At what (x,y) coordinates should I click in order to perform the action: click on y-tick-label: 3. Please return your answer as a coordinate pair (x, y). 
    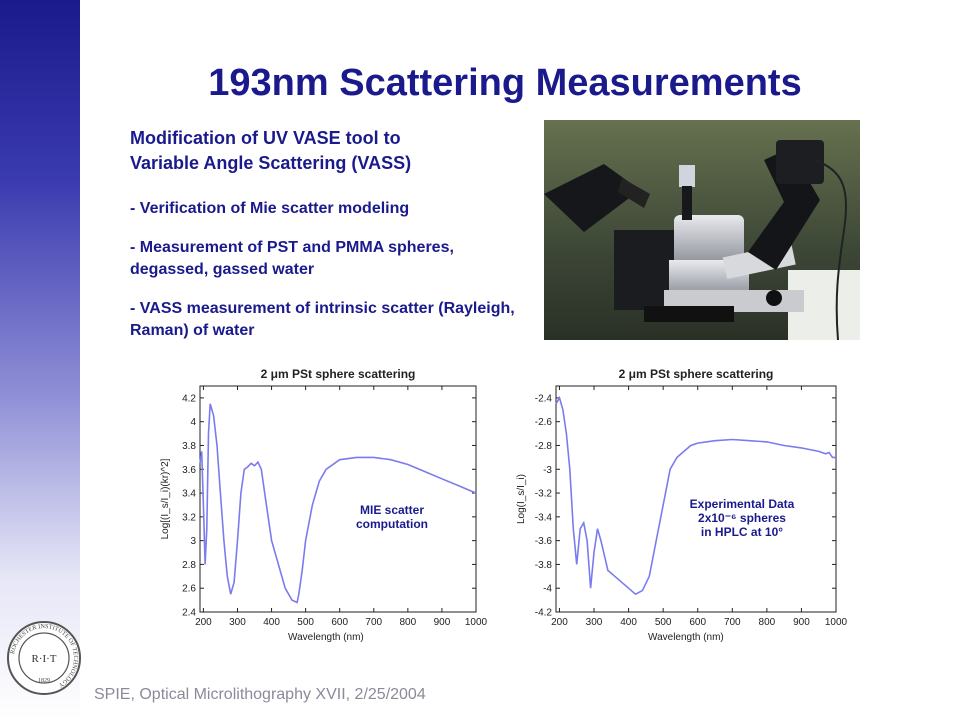
    Looking at the image, I should click on (193, 541).